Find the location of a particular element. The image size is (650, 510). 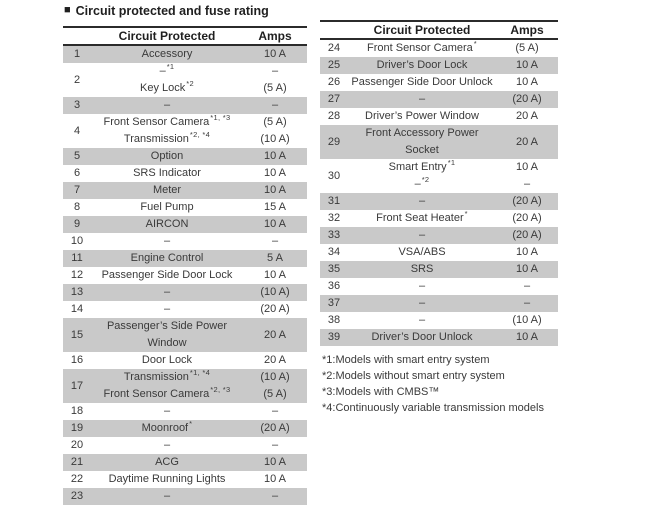

table-header-row: Circuit Protected Amps is located at coordinates (185, 36).